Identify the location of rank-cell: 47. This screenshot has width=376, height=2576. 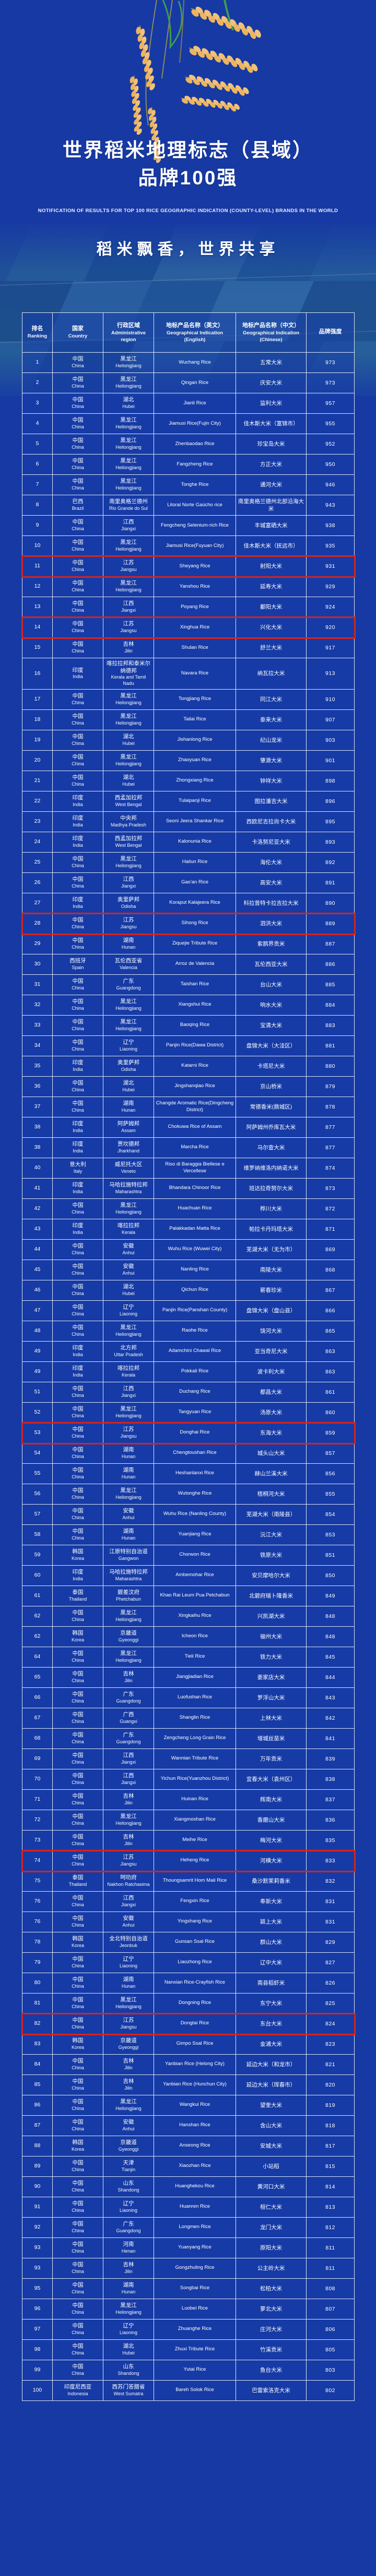
(38, 1310).